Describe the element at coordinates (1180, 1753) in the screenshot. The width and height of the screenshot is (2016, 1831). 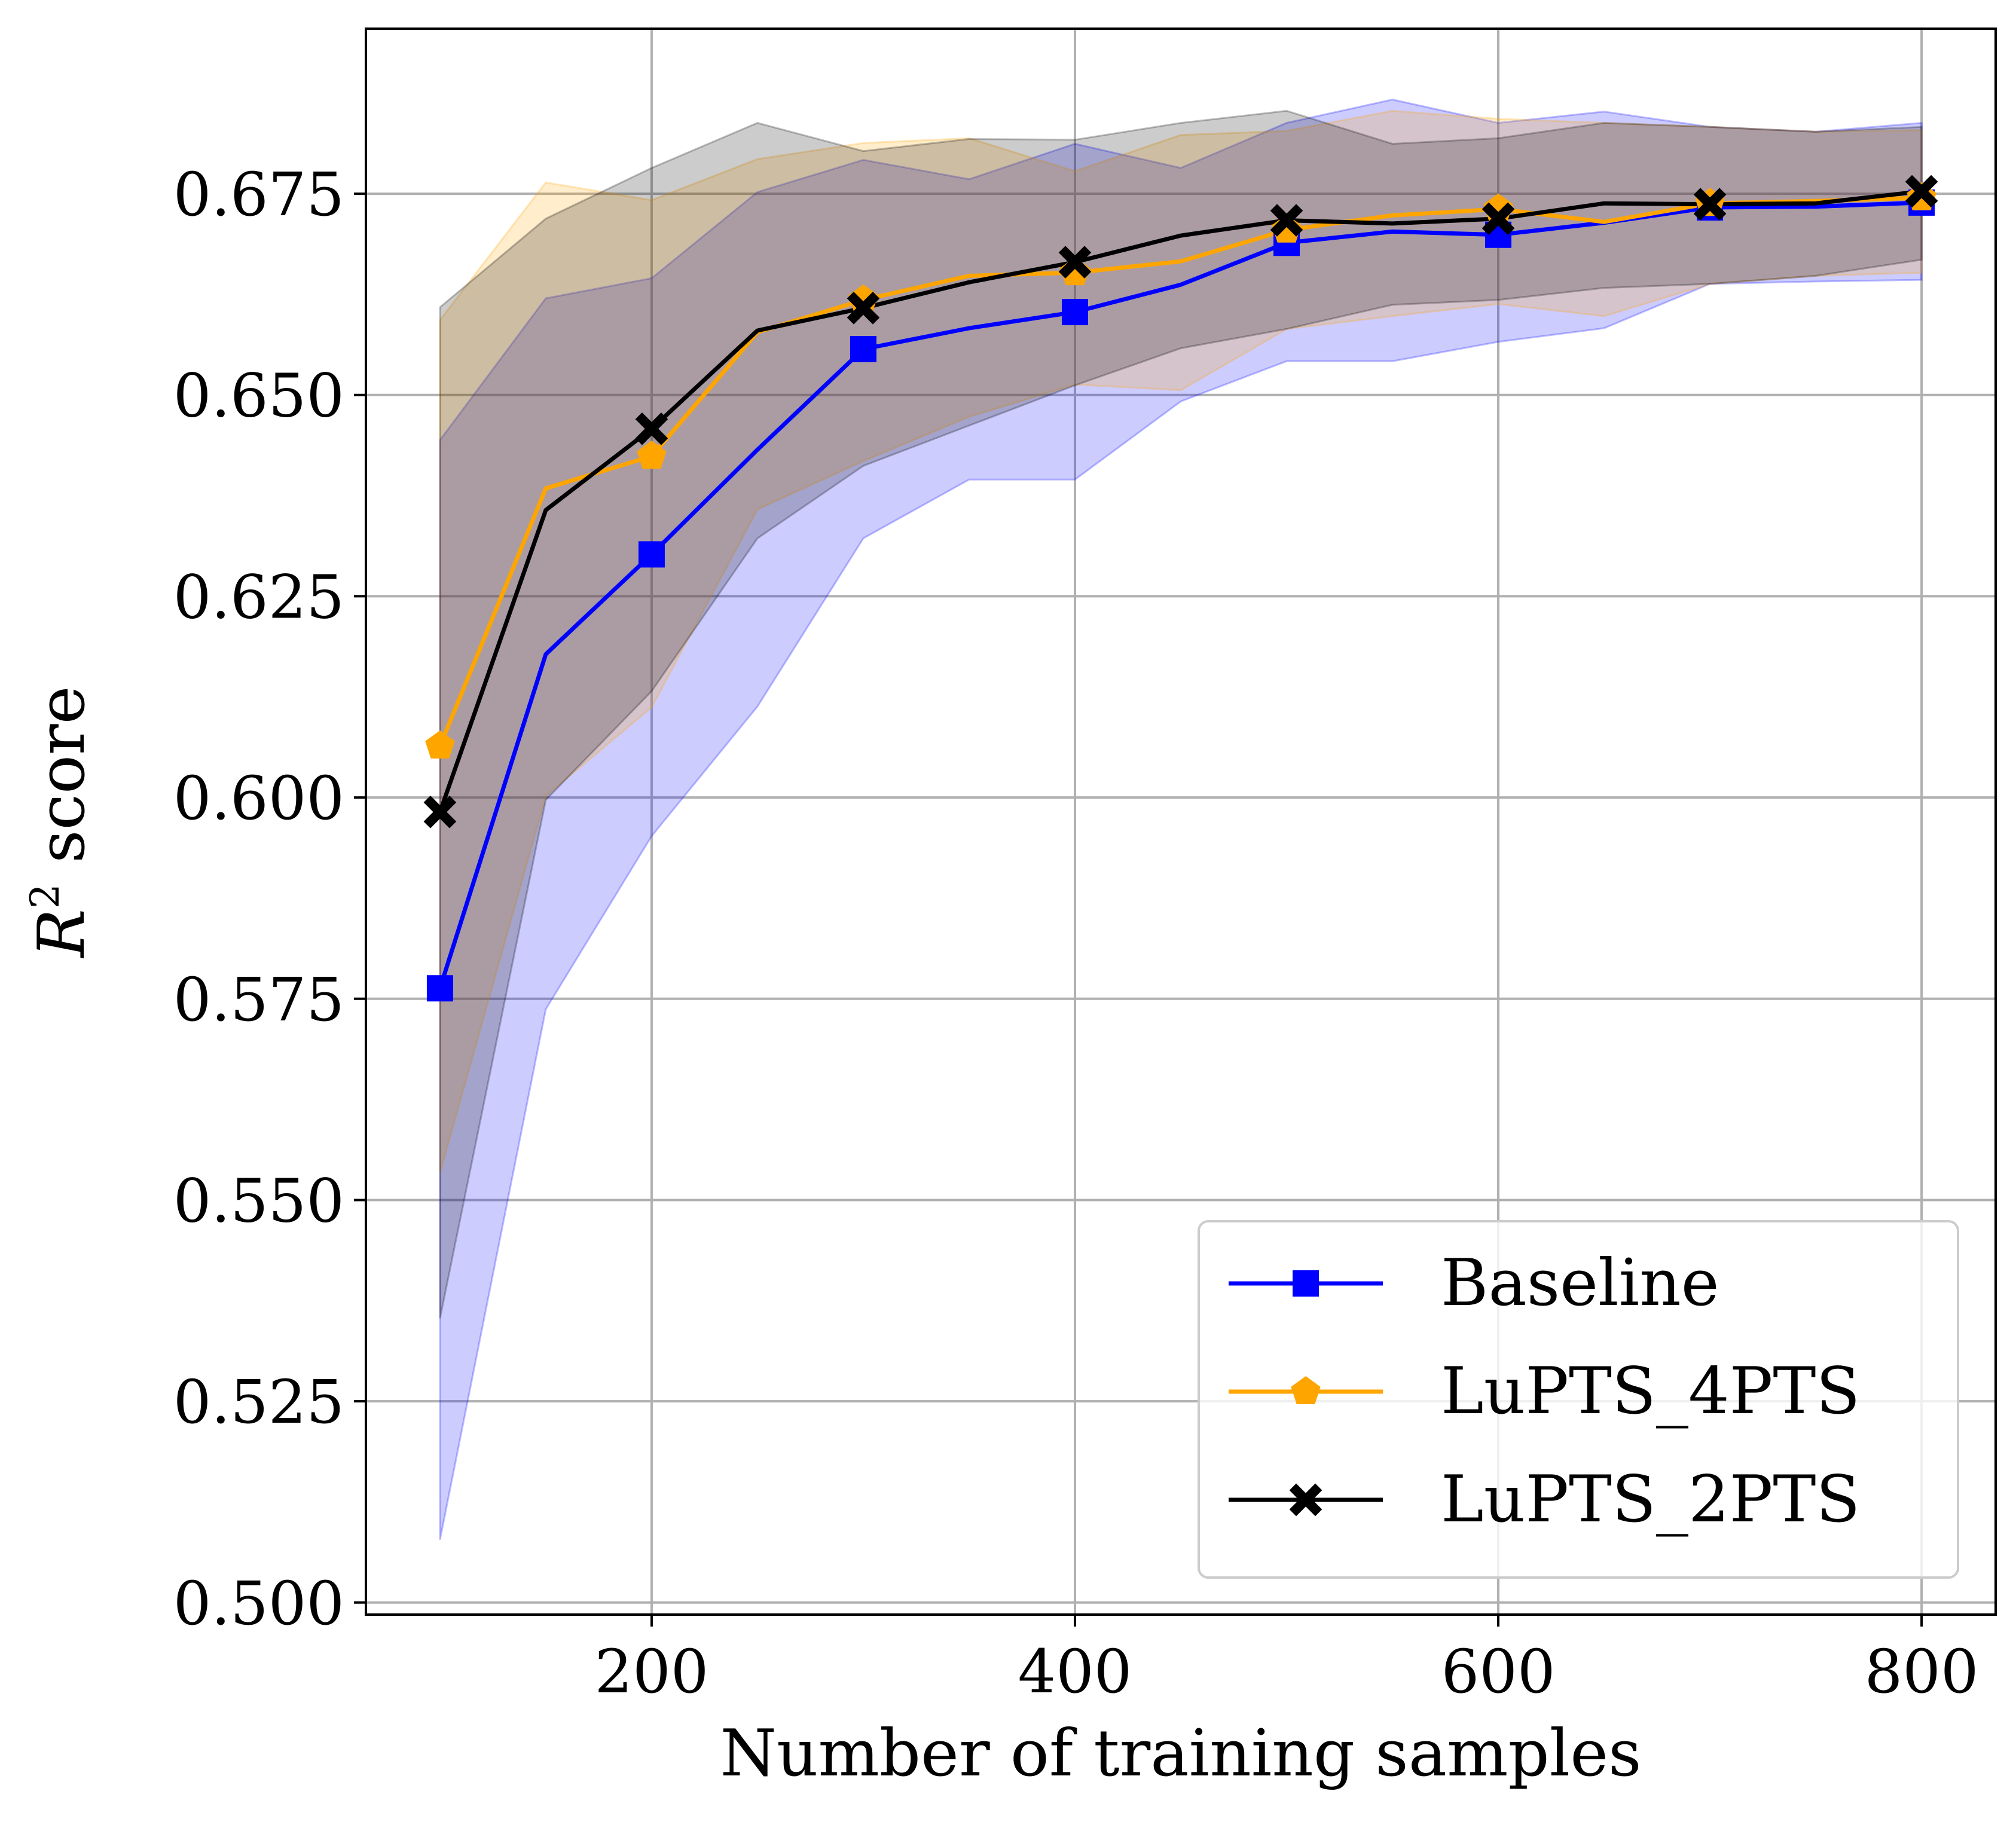
I see `x-axis-label: Number of training samples` at that location.